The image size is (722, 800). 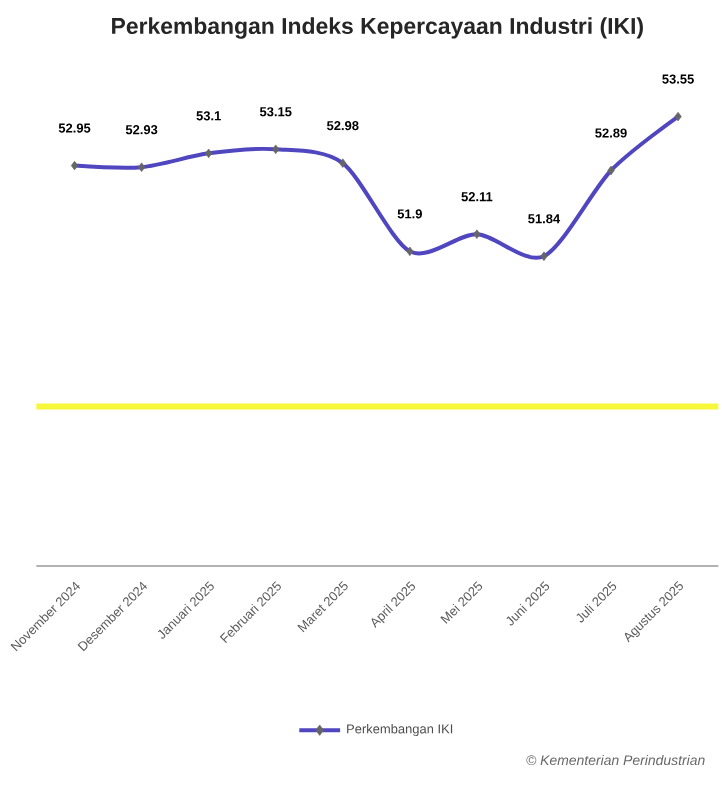 What do you see at coordinates (378, 28) in the screenshot?
I see `chart-title: Perkembangan Indeks Kepercayaan Industri (IKI)` at bounding box center [378, 28].